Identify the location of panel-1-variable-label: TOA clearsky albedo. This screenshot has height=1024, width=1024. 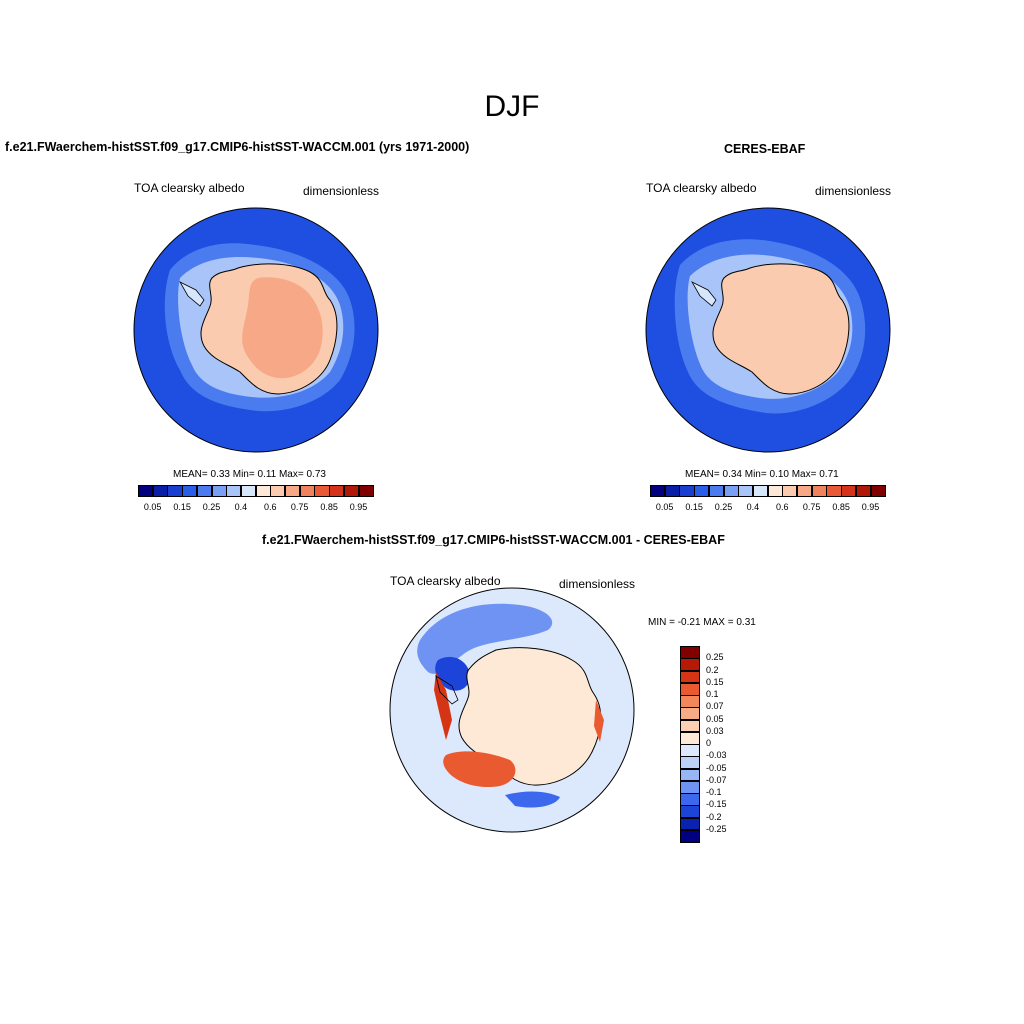
(189, 188).